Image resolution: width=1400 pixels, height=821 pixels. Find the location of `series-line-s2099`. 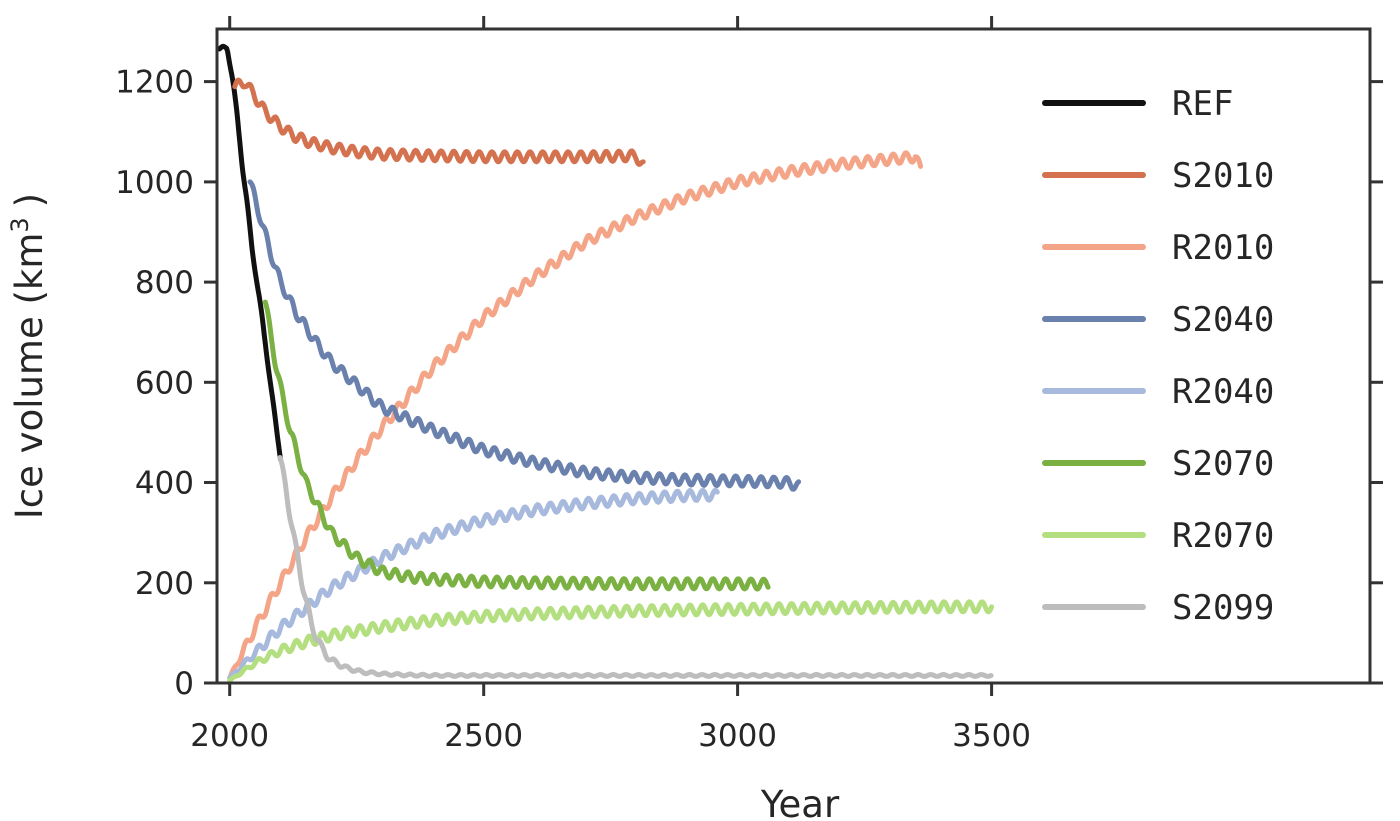

series-line-s2099 is located at coordinates (635, 567).